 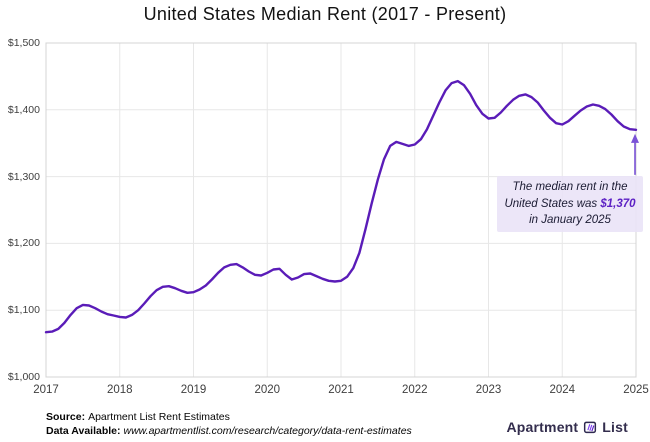 I want to click on x-tick-label: 2020, so click(x=267, y=390).